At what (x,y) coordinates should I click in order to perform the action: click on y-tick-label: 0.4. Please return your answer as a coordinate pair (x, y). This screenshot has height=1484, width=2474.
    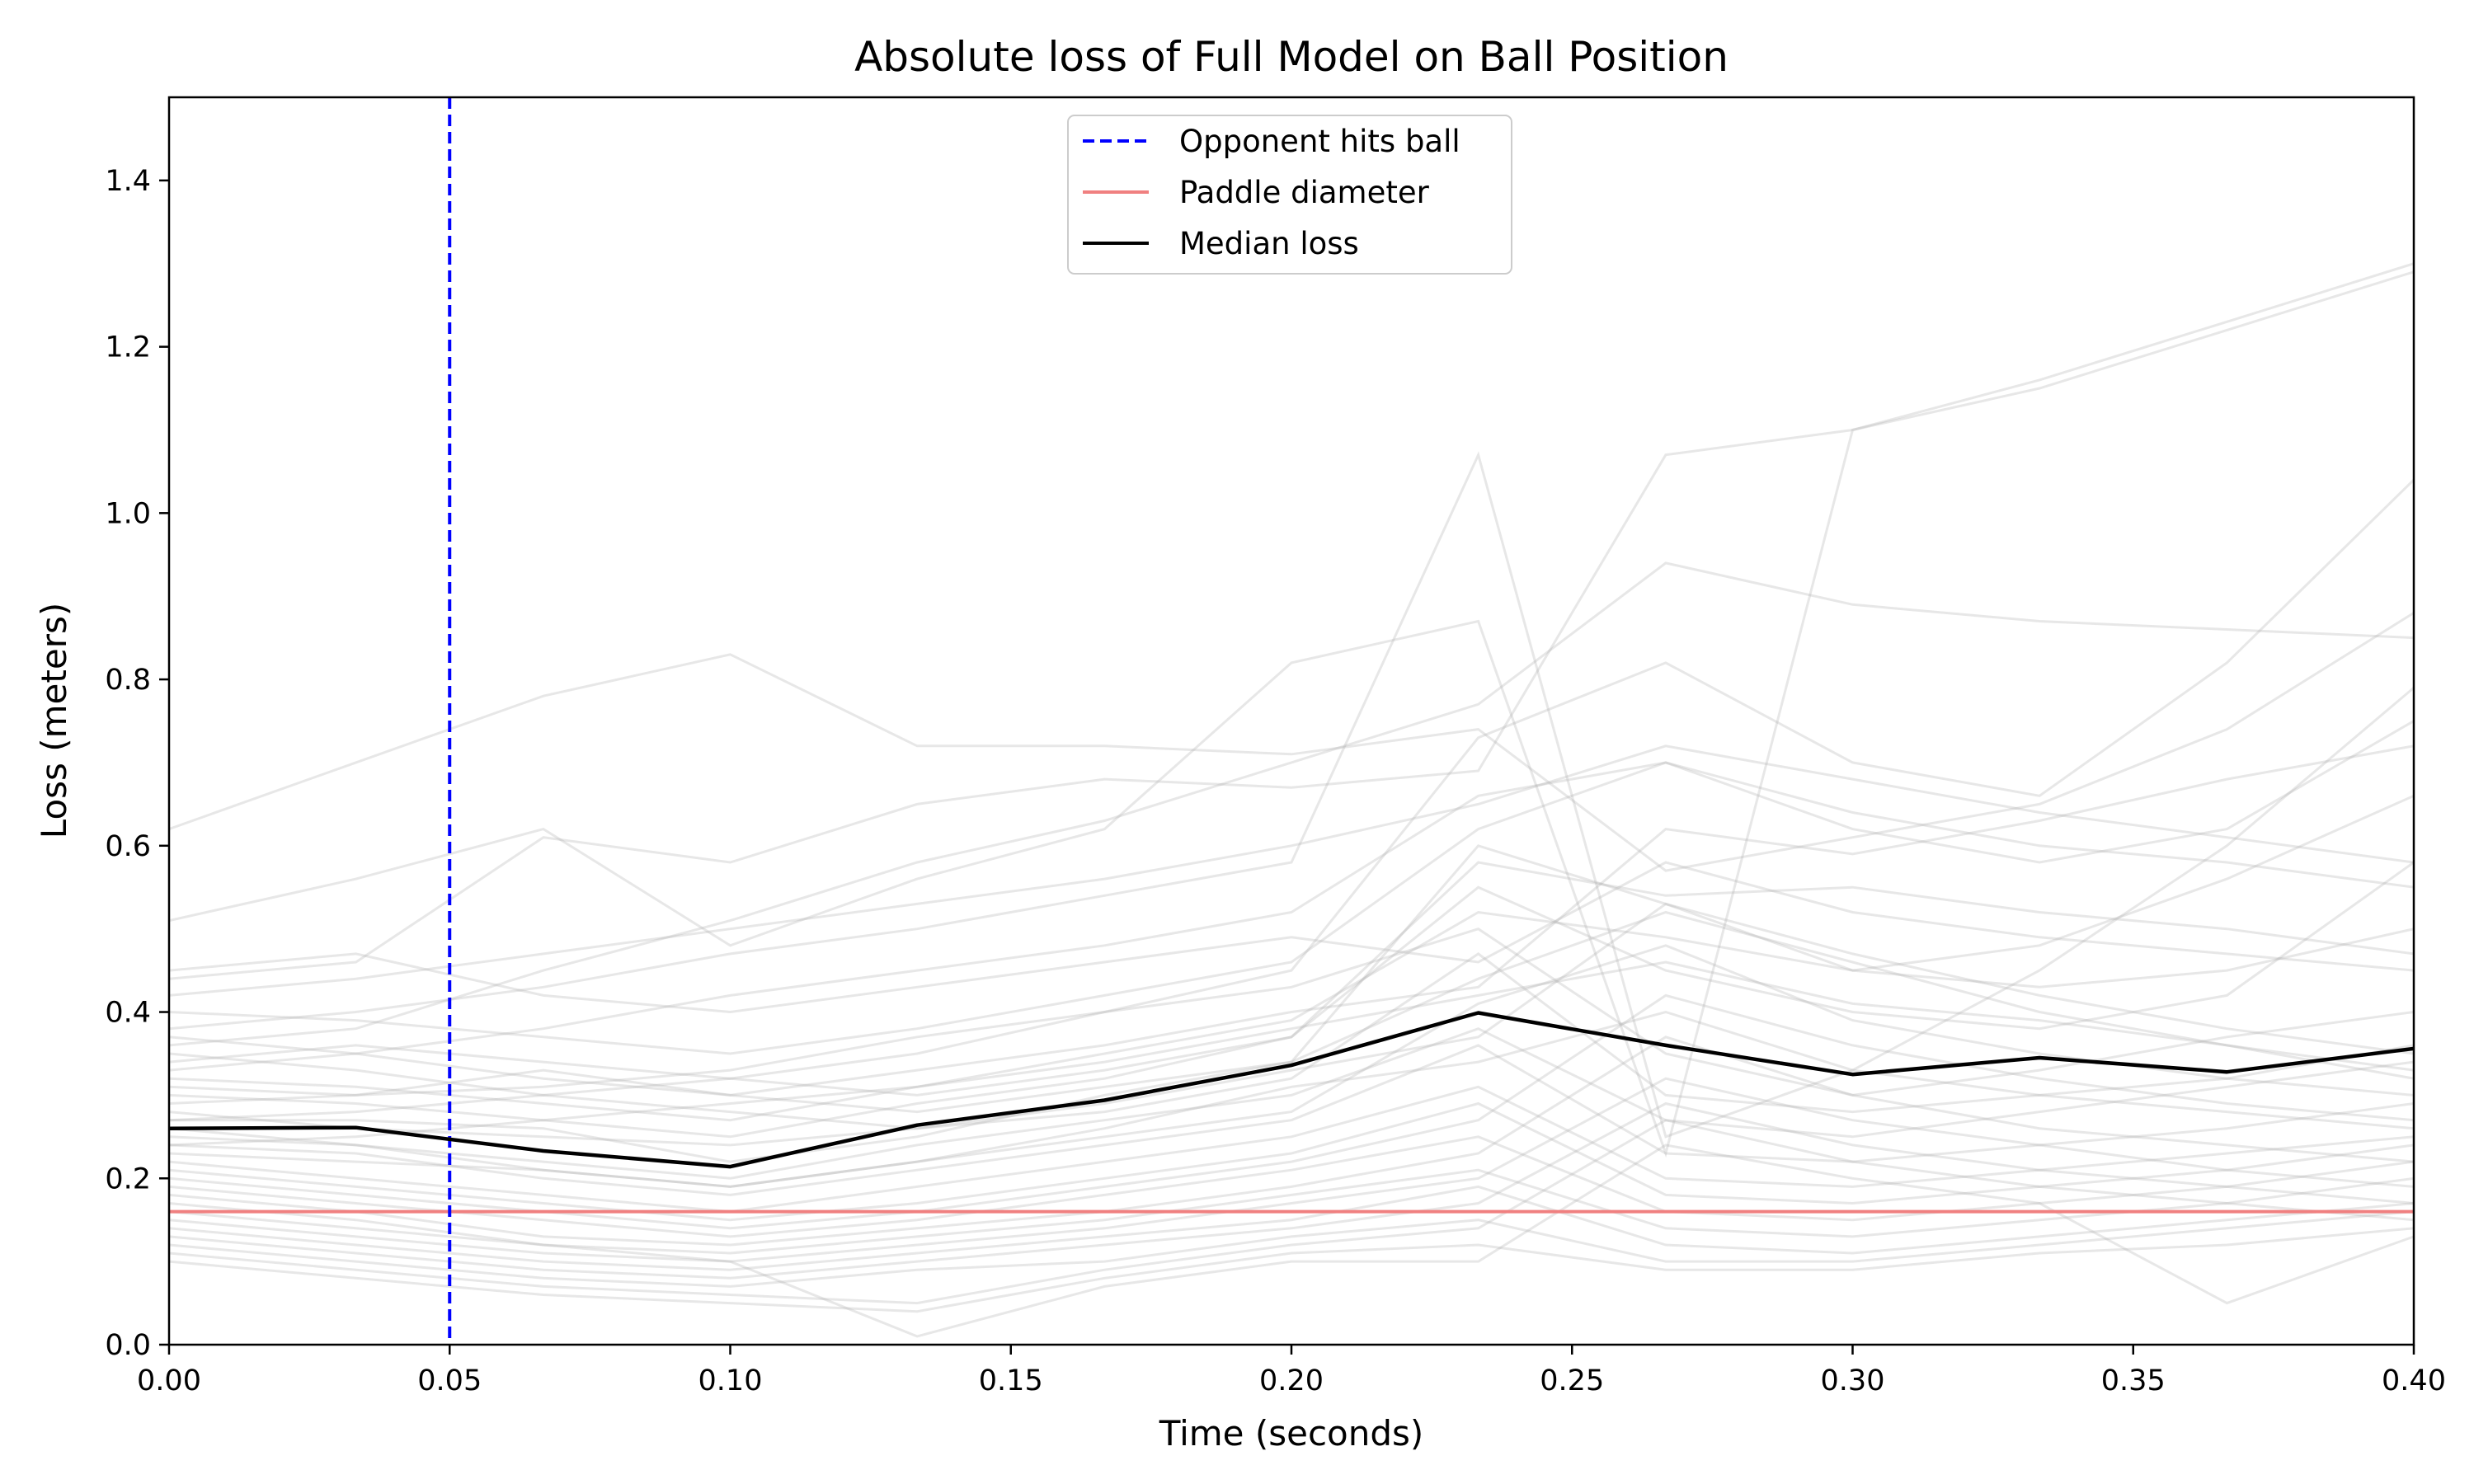
    Looking at the image, I should click on (128, 1014).